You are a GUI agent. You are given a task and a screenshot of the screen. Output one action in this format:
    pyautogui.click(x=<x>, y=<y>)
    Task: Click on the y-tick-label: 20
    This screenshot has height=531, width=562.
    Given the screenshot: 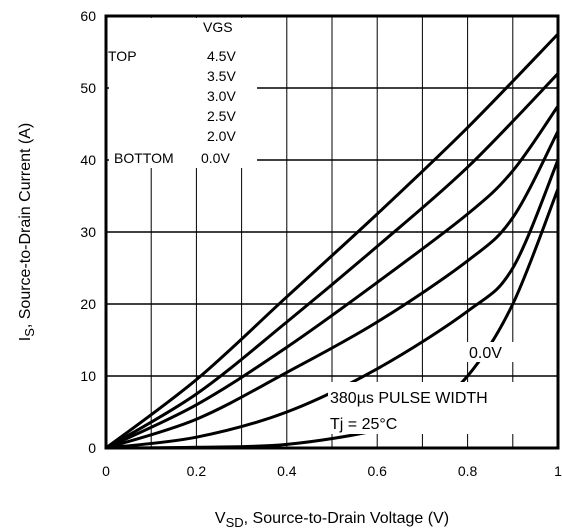 What is the action you would take?
    pyautogui.click(x=88, y=304)
    